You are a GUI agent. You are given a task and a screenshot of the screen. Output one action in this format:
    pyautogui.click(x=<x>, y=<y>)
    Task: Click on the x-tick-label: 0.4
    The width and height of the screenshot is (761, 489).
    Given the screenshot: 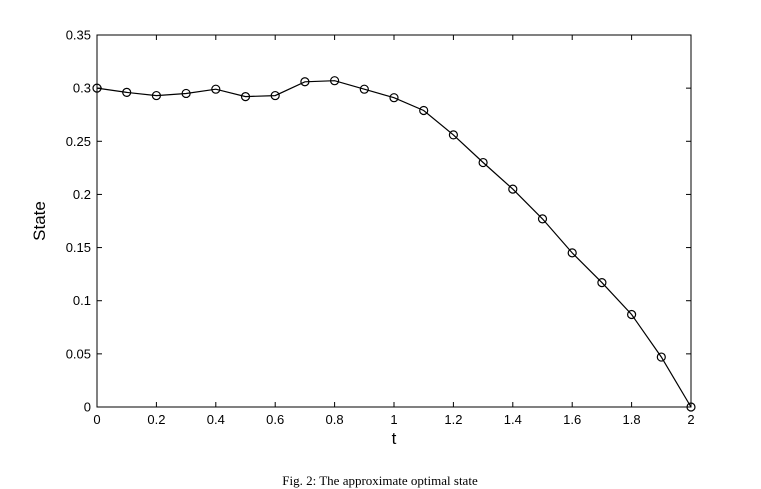 What is the action you would take?
    pyautogui.click(x=216, y=419)
    